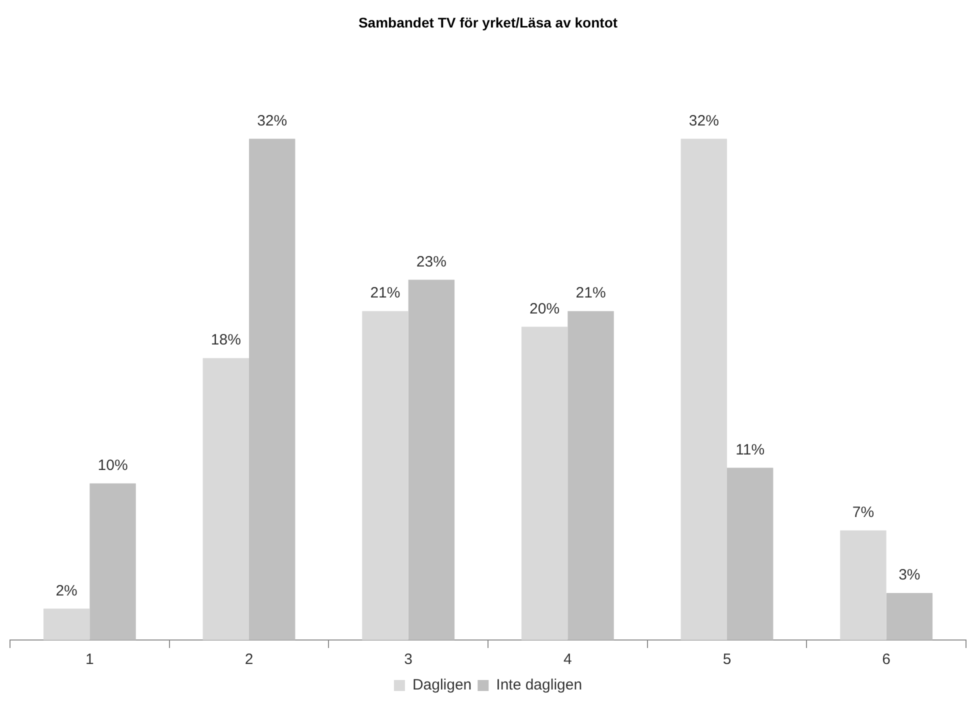 The image size is (976, 713). I want to click on legend-label: Dagligen, so click(442, 685).